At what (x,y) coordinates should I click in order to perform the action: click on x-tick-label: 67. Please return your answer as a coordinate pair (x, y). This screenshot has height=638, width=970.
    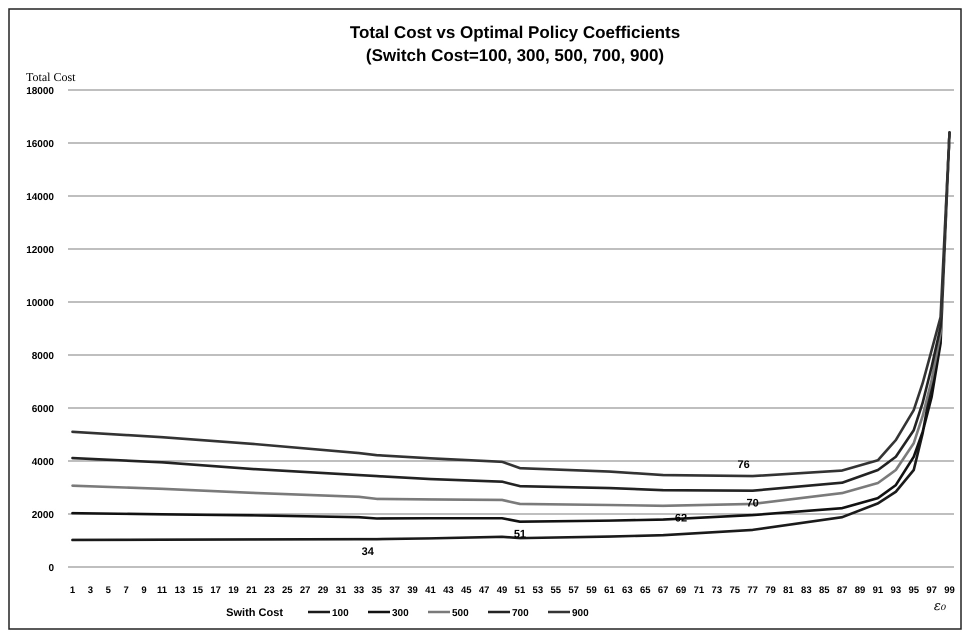
    Looking at the image, I should click on (663, 590).